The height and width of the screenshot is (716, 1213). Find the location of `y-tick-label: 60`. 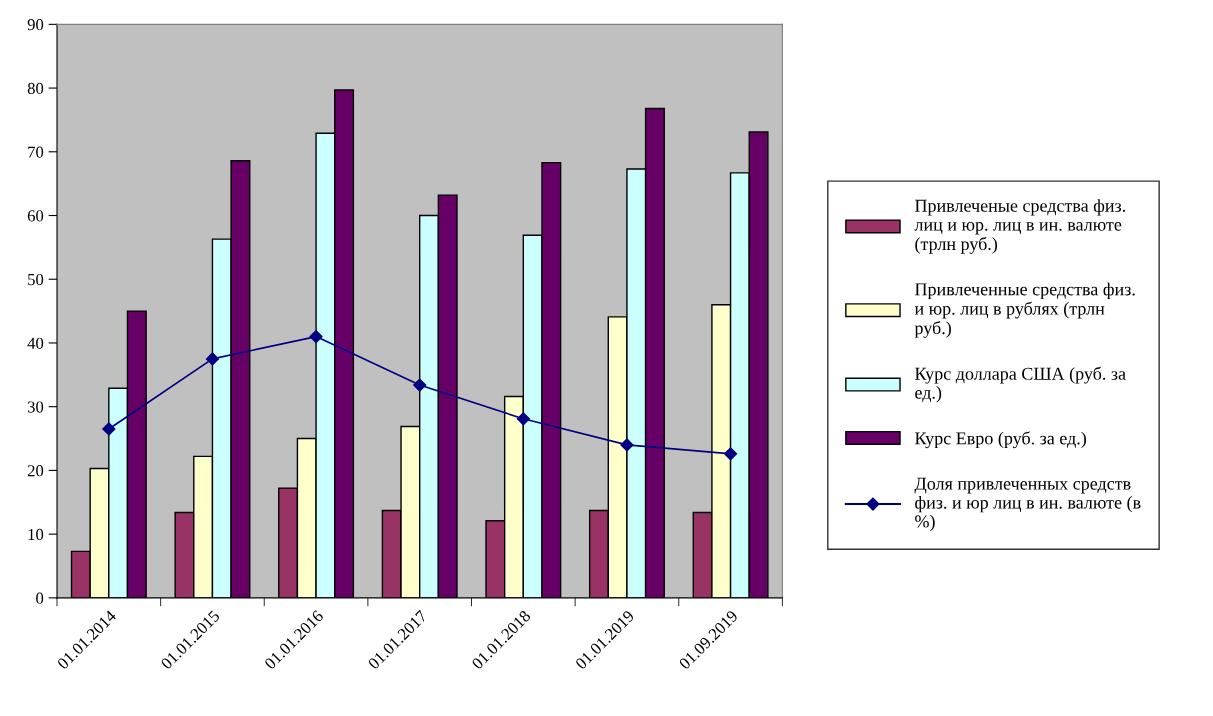

y-tick-label: 60 is located at coordinates (35, 216).